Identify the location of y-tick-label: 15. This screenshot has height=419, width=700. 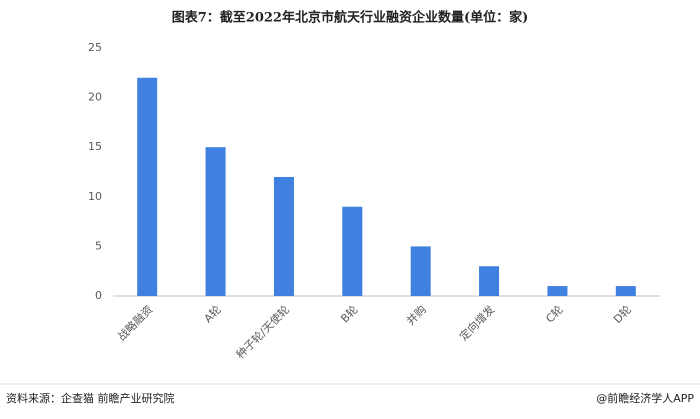
(95, 146).